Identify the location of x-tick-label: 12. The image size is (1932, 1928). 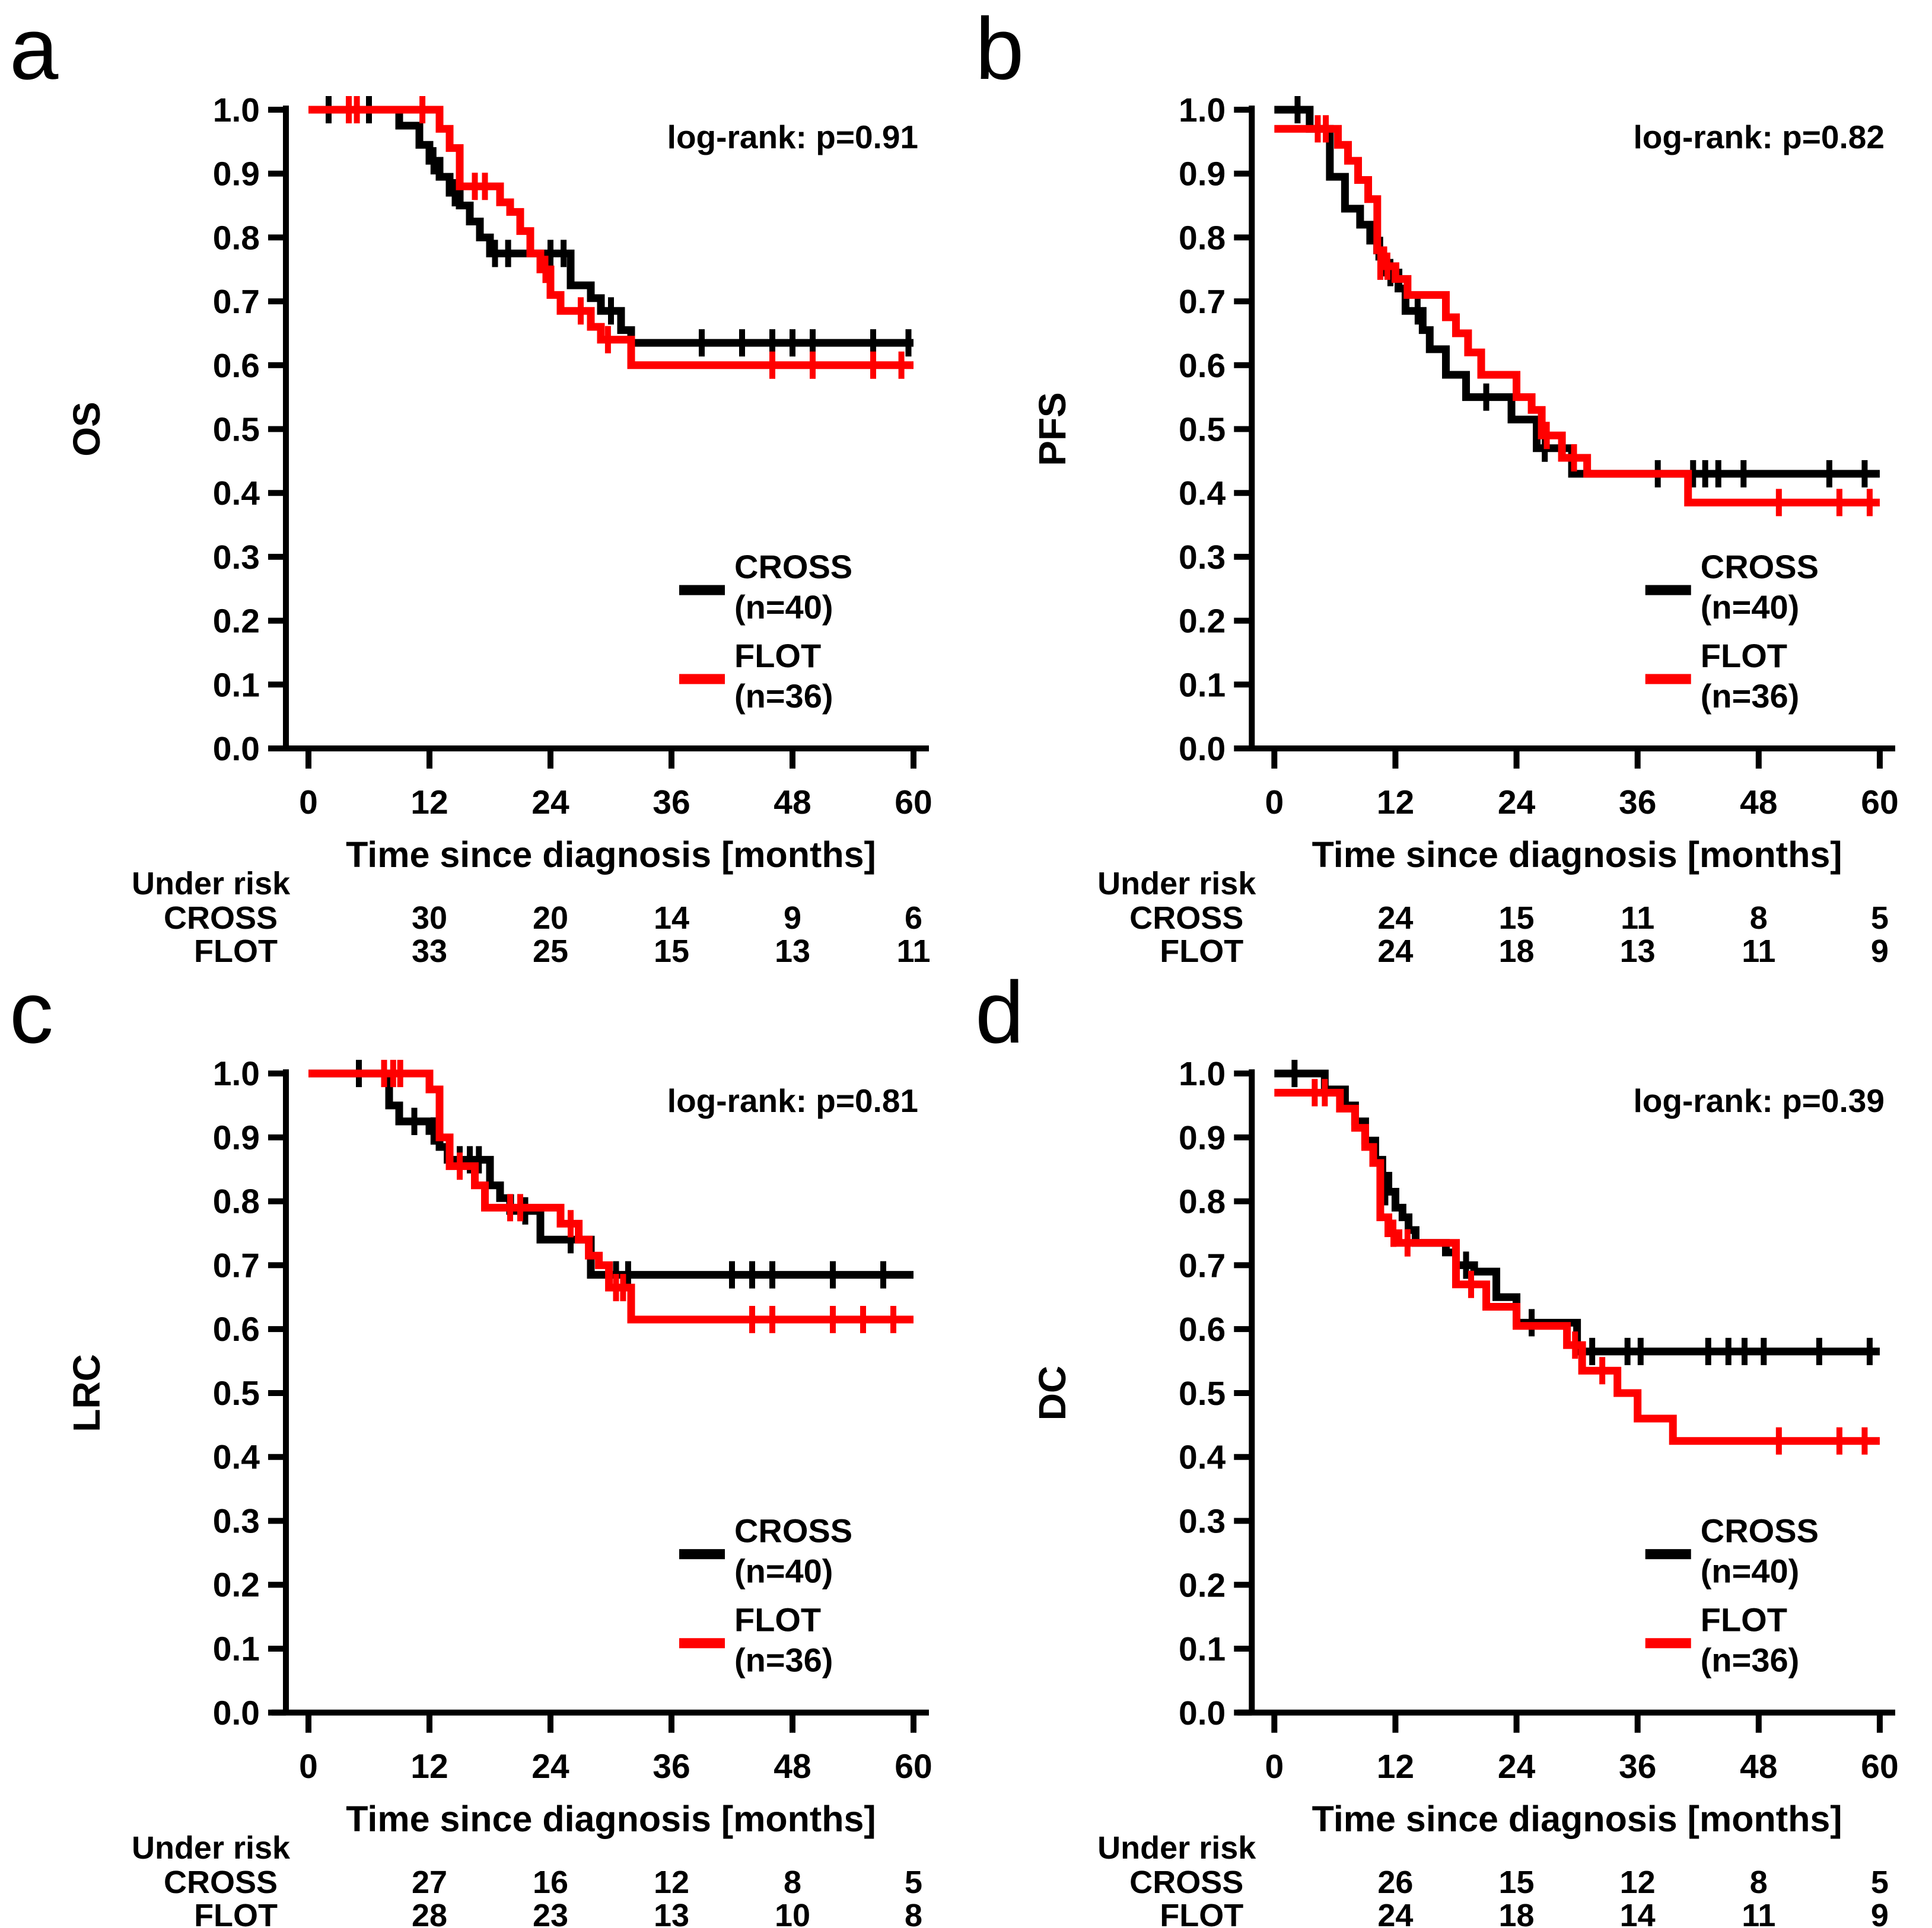
(429, 1767).